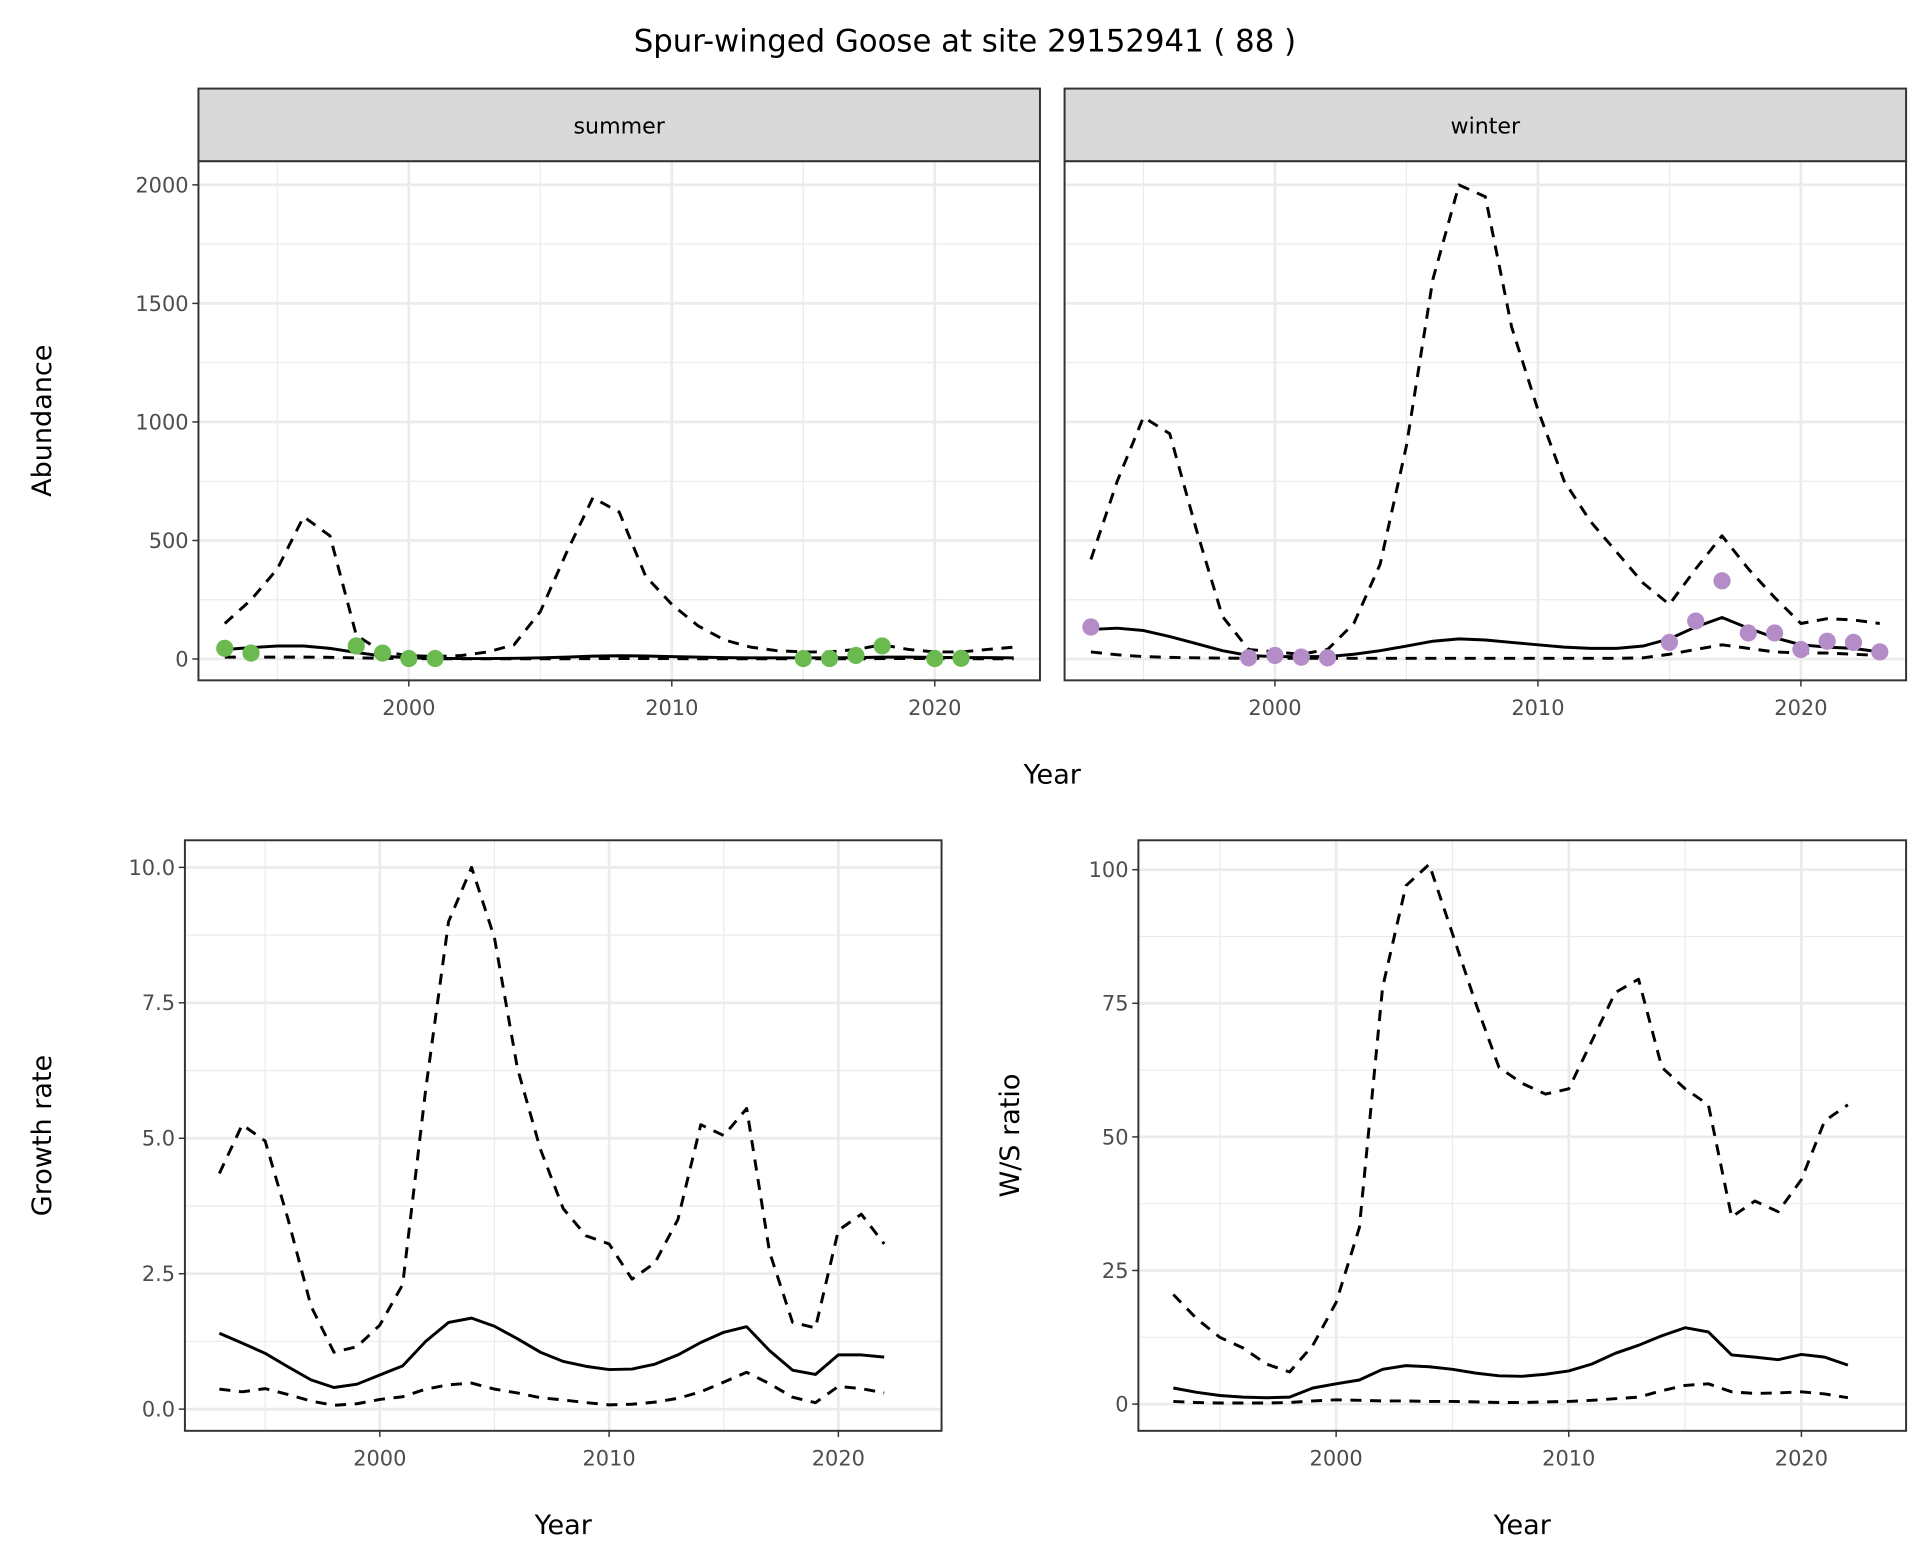 This screenshot has height=1560, width=1920. I want to click on facet-label: summer, so click(620, 126).